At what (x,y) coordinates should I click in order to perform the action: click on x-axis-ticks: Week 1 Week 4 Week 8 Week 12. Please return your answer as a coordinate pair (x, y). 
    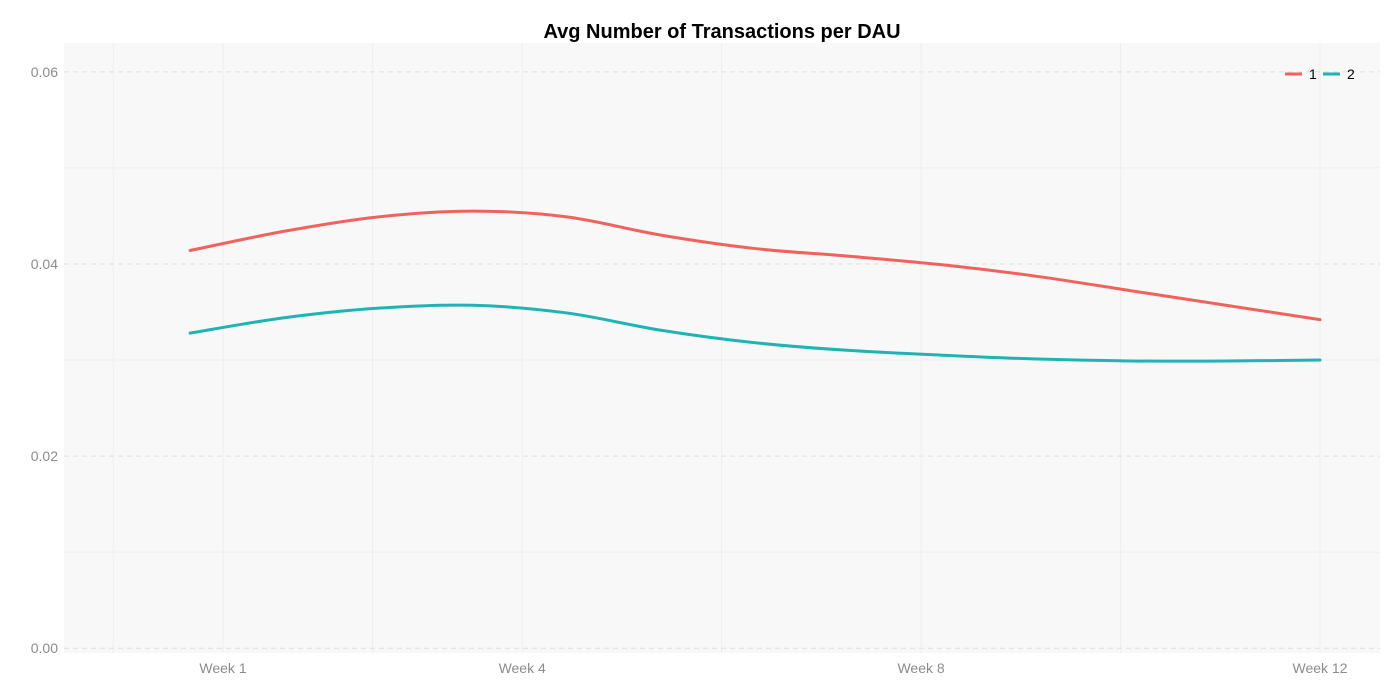
    Looking at the image, I should click on (773, 668).